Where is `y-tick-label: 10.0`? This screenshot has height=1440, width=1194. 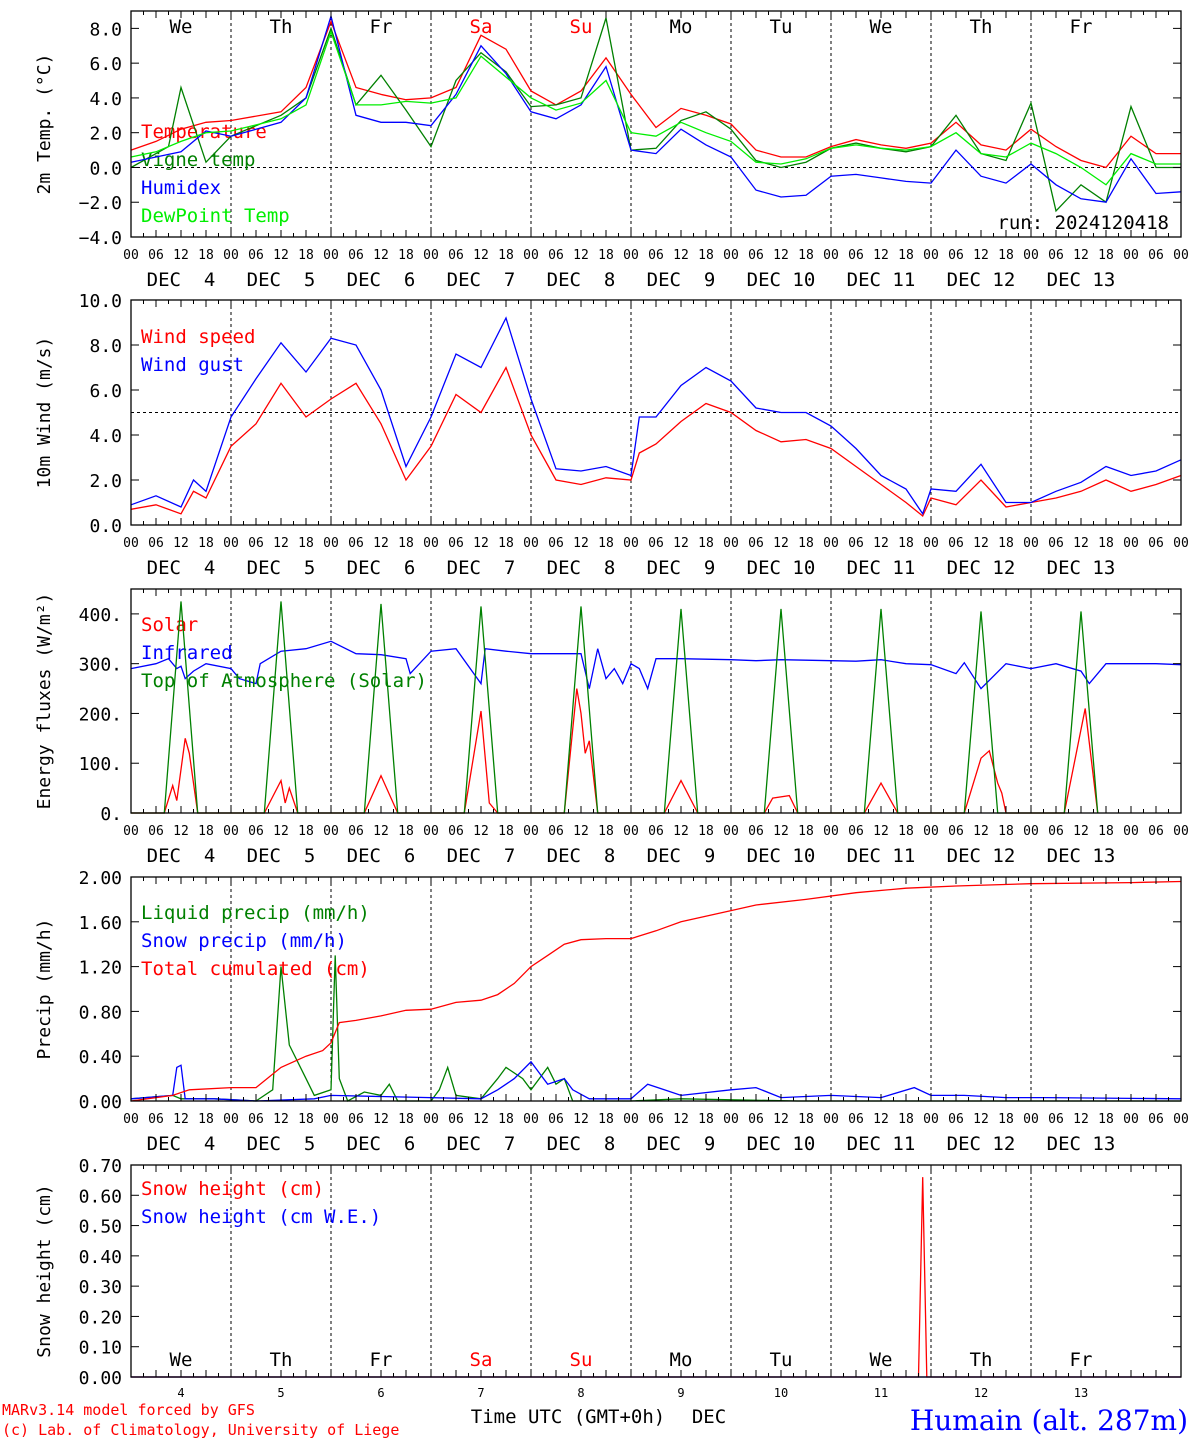
y-tick-label: 10.0 is located at coordinates (100, 301).